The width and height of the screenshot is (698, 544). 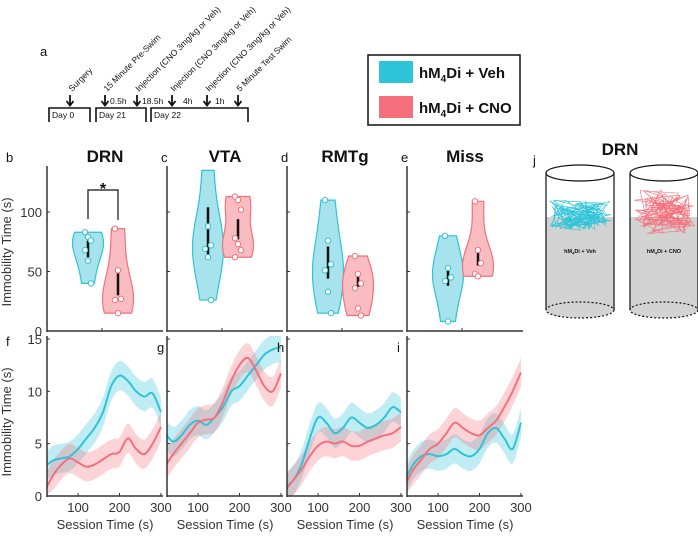 What do you see at coordinates (664, 267) in the screenshot?
I see `water` at bounding box center [664, 267].